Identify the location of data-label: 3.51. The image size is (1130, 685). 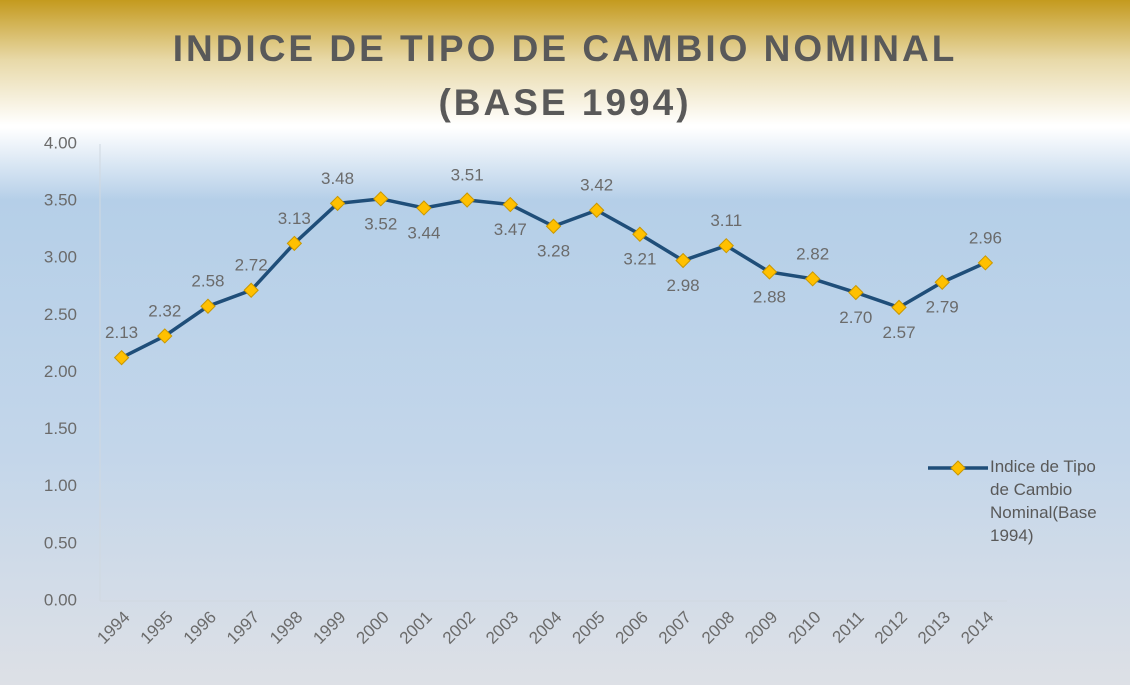
(467, 174).